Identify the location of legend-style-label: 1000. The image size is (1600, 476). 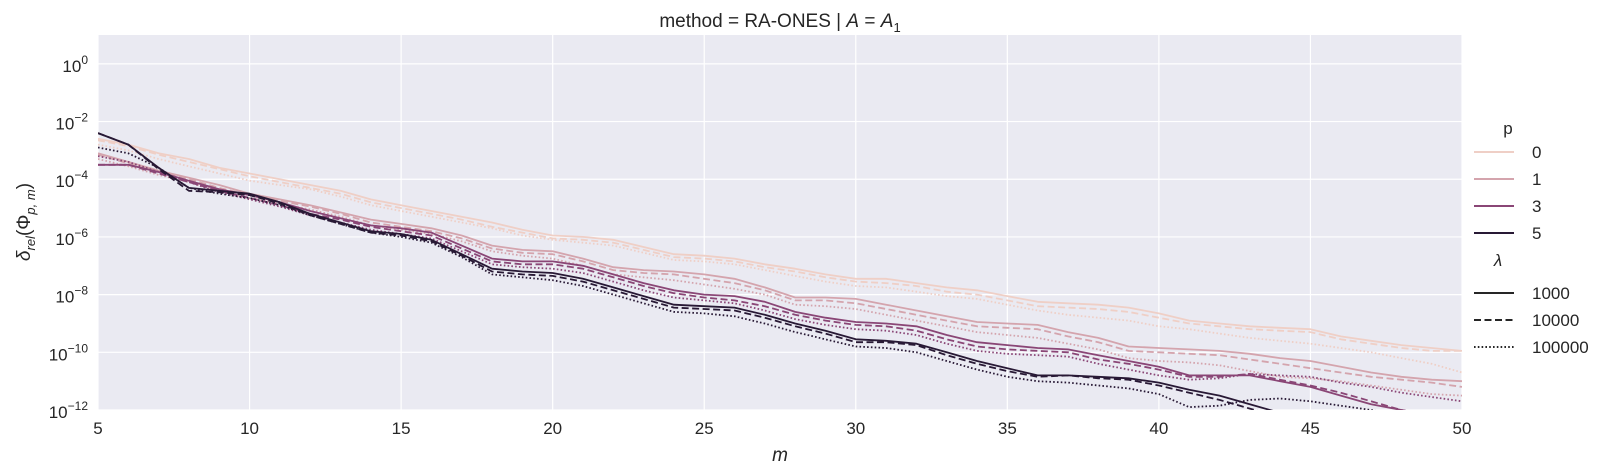
(1551, 293).